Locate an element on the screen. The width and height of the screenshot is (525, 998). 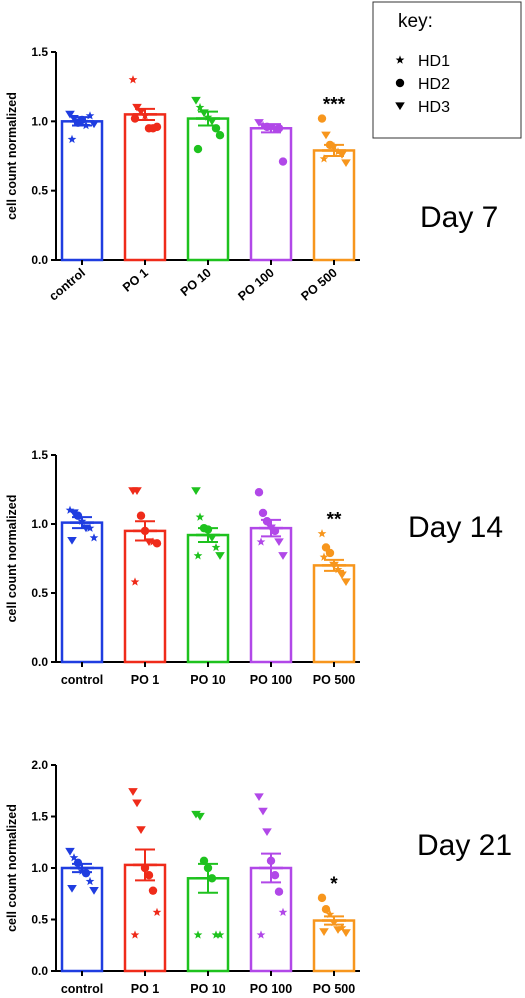
legend-label-1: HD1 is located at coordinates (434, 61).